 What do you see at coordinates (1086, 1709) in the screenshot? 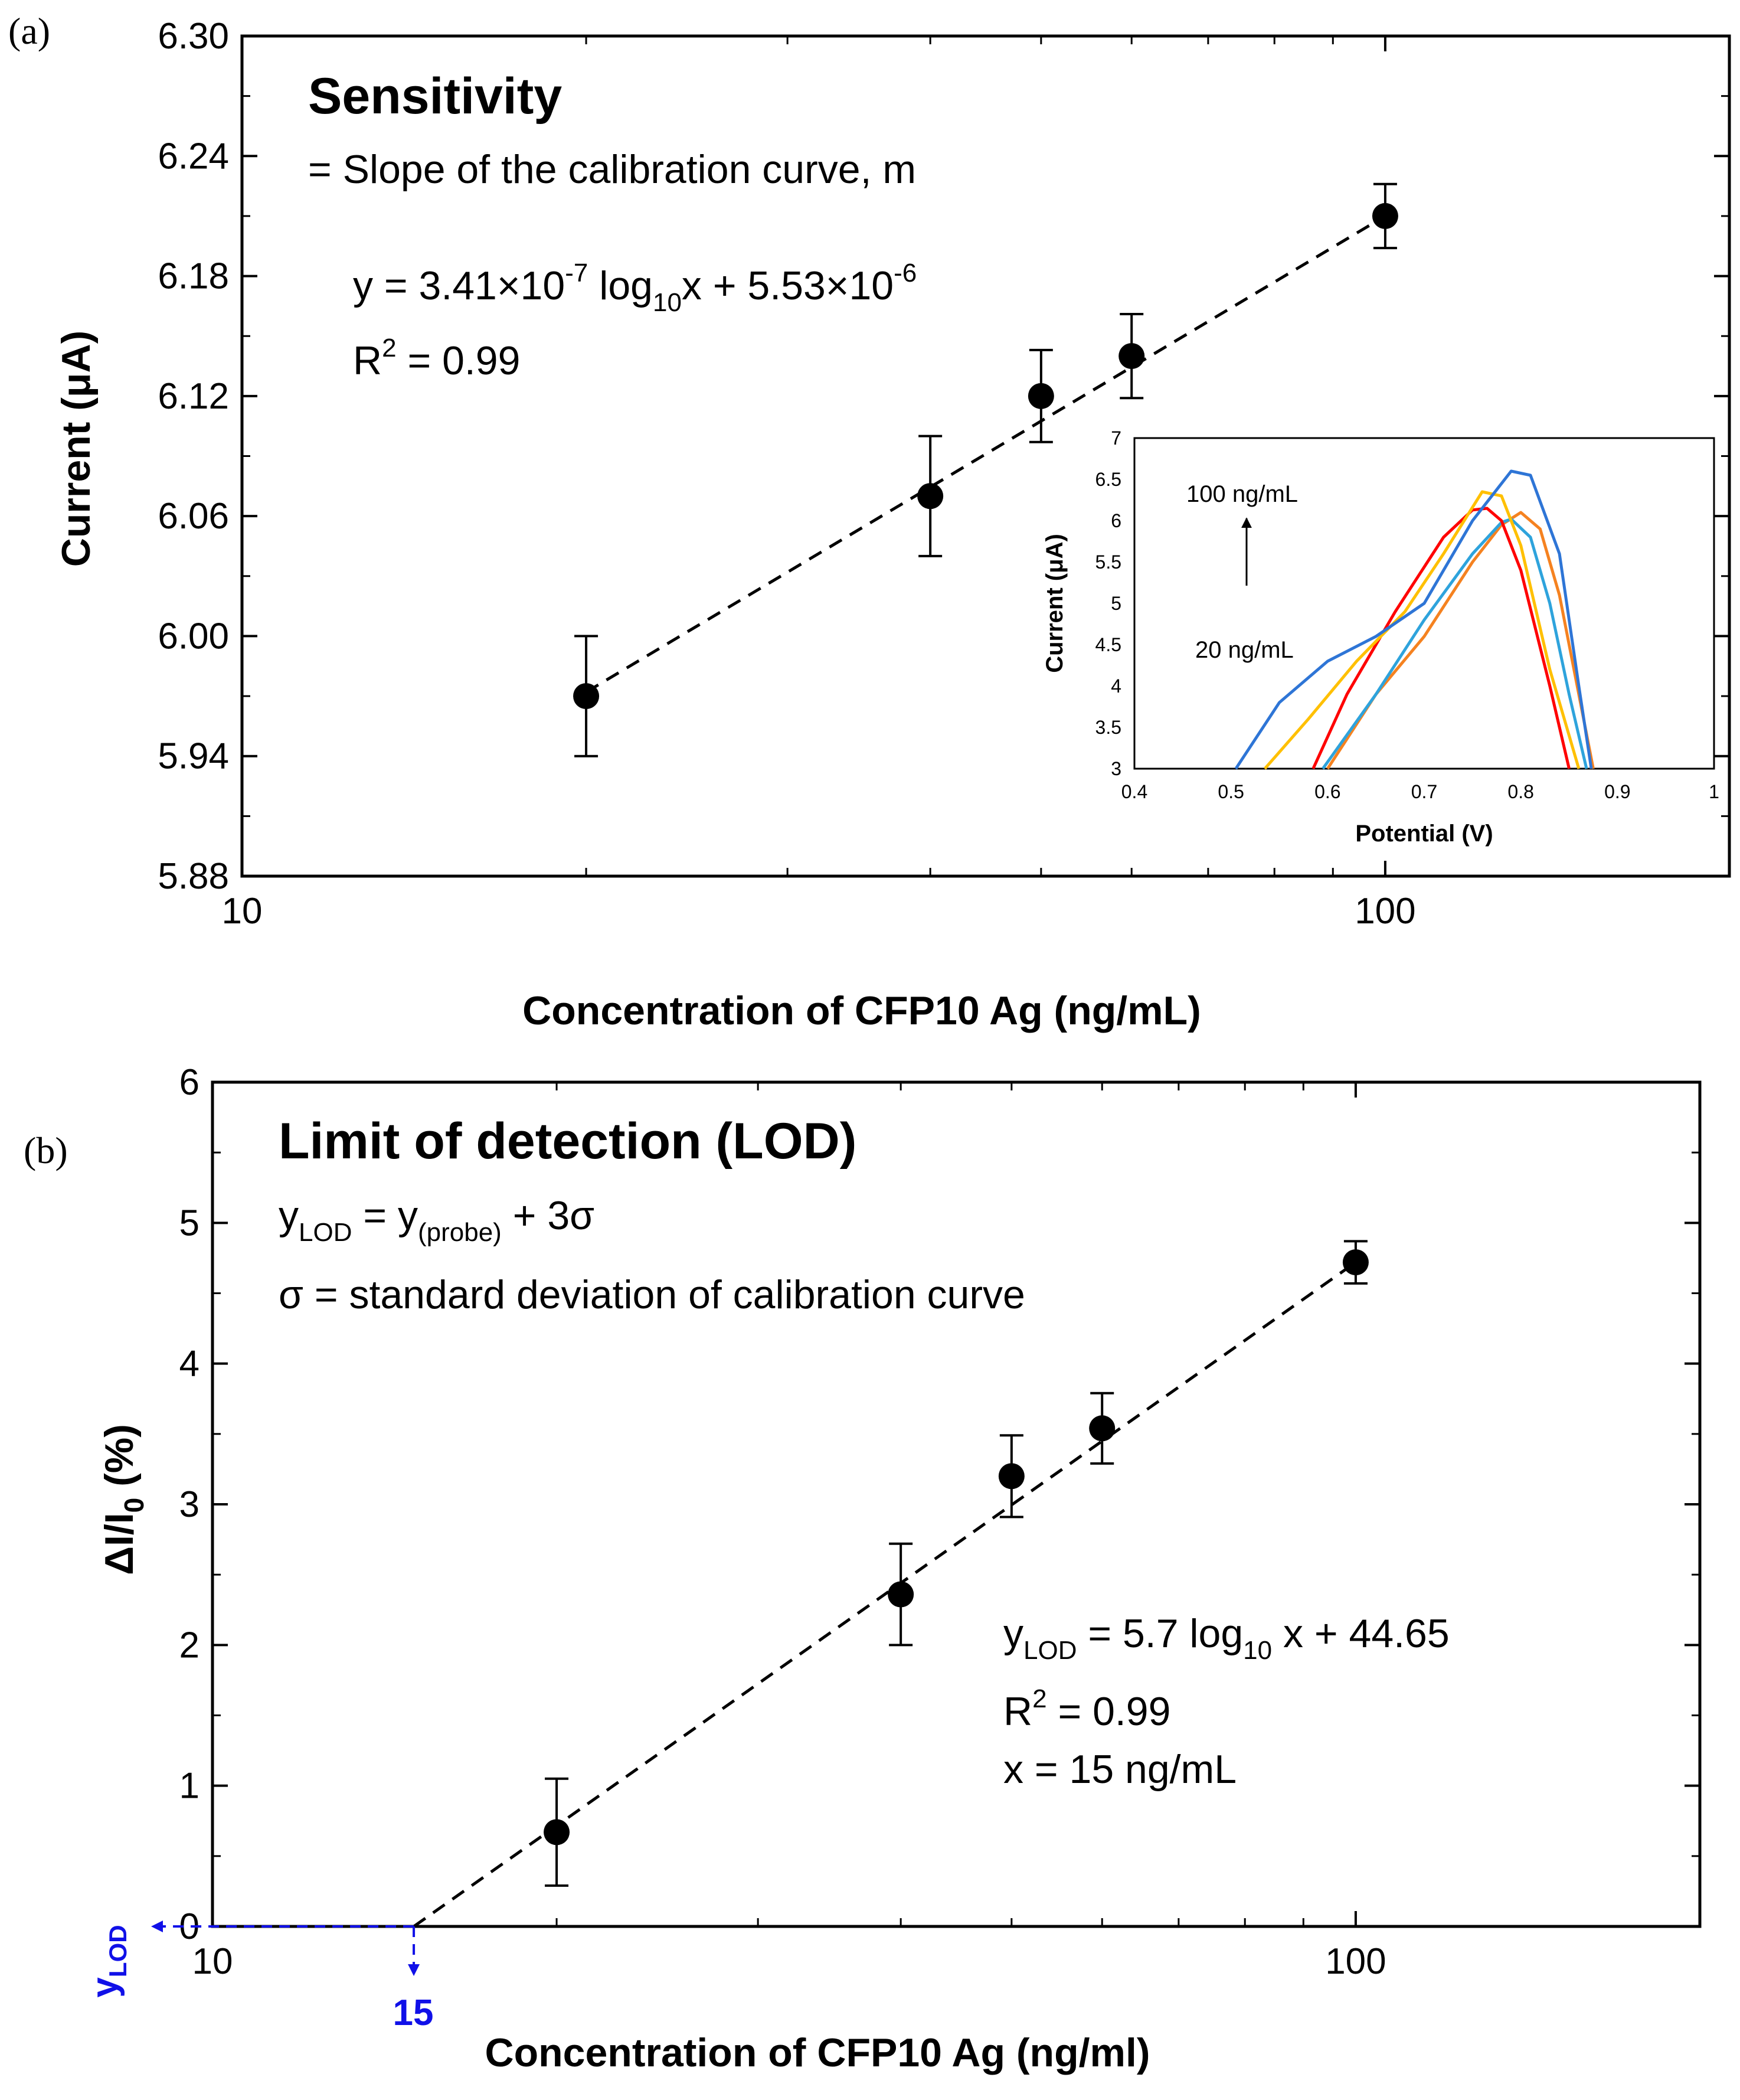
I see `panel-b-r-squared: R2 = 0.99` at bounding box center [1086, 1709].